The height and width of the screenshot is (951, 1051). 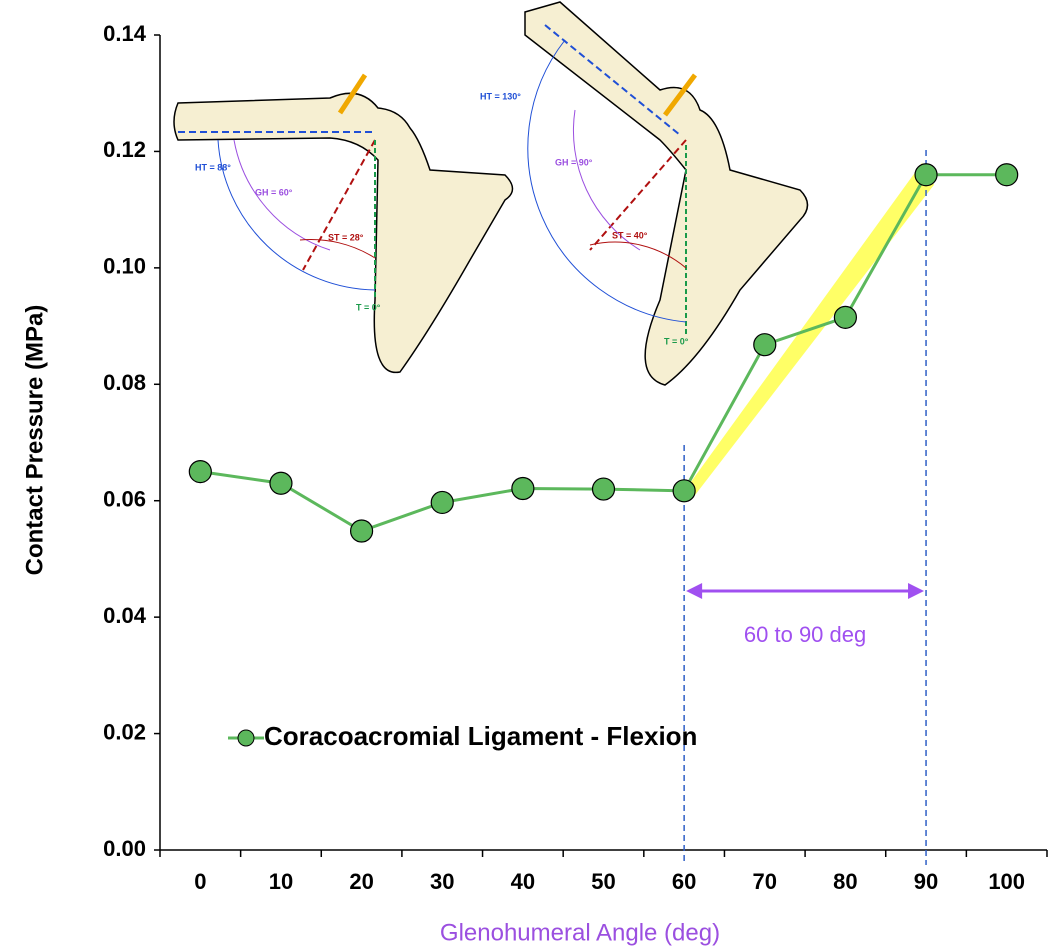 What do you see at coordinates (200, 881) in the screenshot?
I see `x-tick-label: 0` at bounding box center [200, 881].